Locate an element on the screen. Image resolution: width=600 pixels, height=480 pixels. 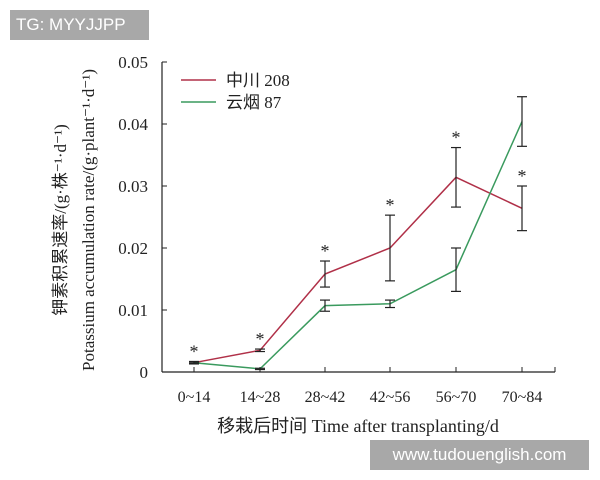
x-tick-label: 14~28 is located at coordinates (260, 397).